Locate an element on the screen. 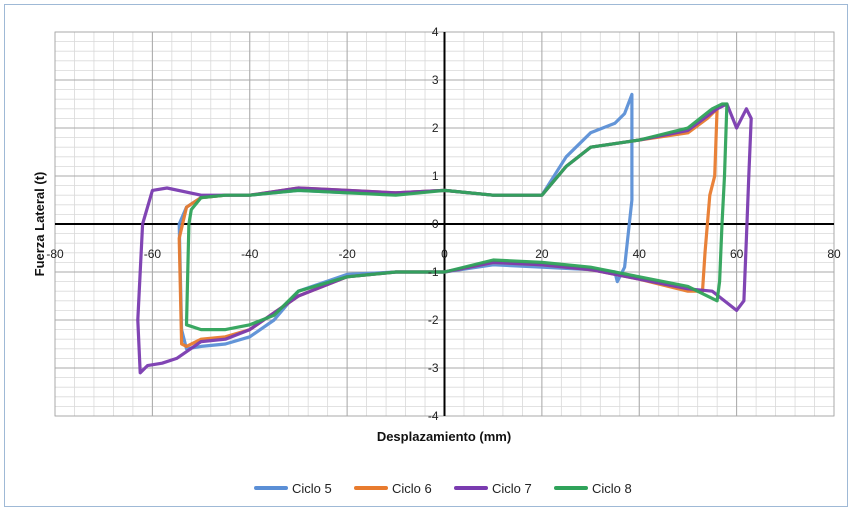  y-tick-label: -2 is located at coordinates (433, 320).